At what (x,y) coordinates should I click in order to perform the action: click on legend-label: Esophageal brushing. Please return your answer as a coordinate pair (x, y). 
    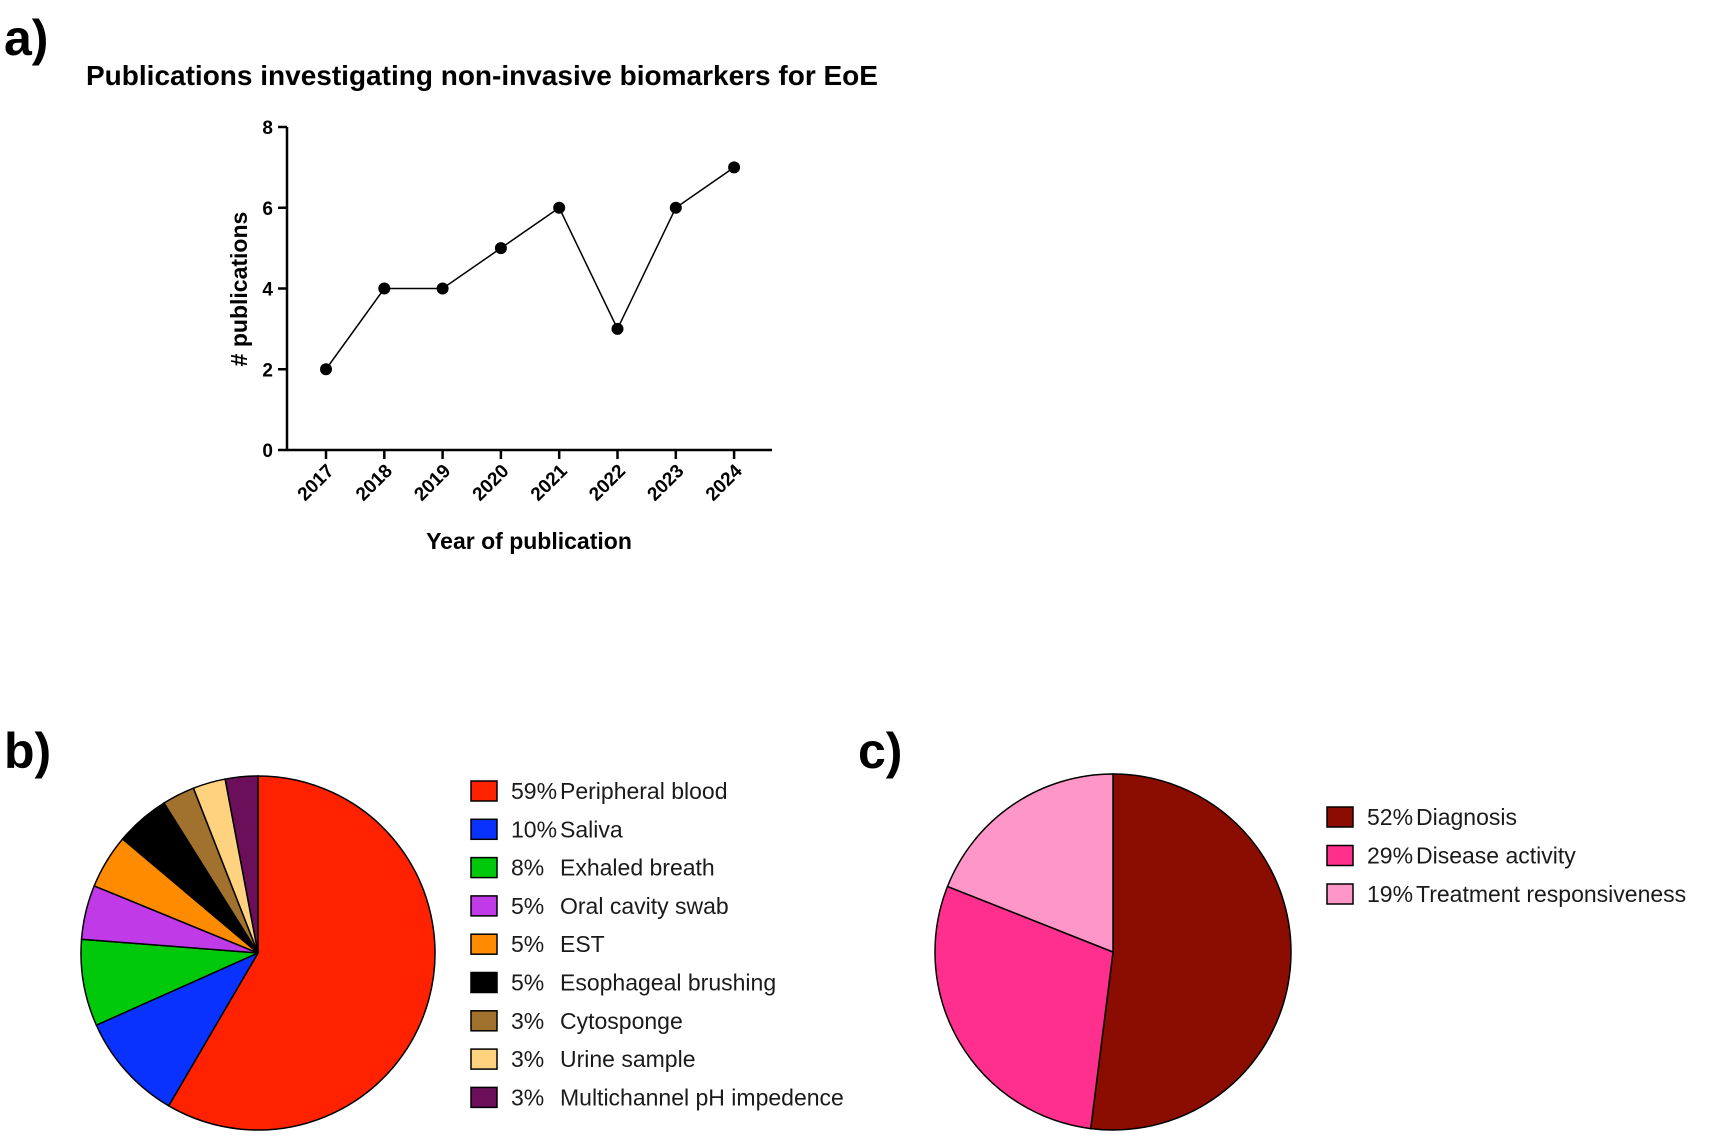
    Looking at the image, I should click on (668, 983).